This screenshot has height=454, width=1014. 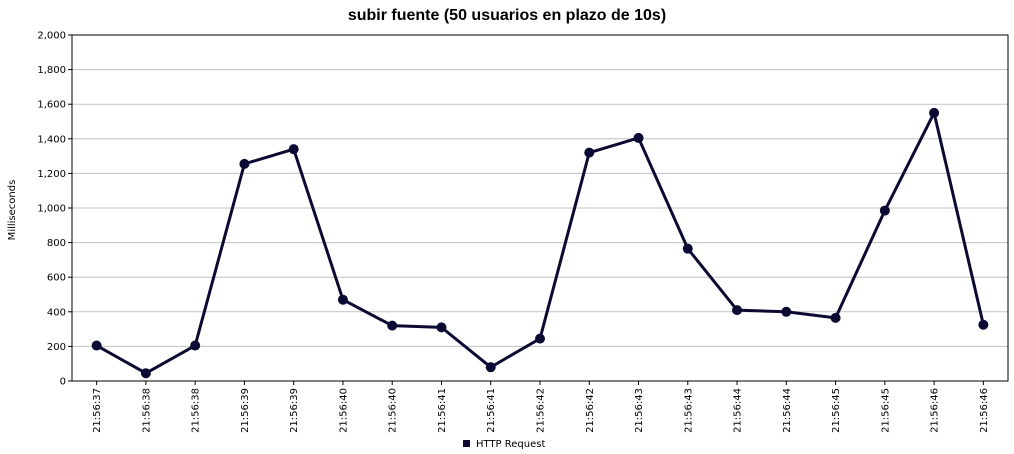 What do you see at coordinates (51, 105) in the screenshot?
I see `y-tick-label: 1,600` at bounding box center [51, 105].